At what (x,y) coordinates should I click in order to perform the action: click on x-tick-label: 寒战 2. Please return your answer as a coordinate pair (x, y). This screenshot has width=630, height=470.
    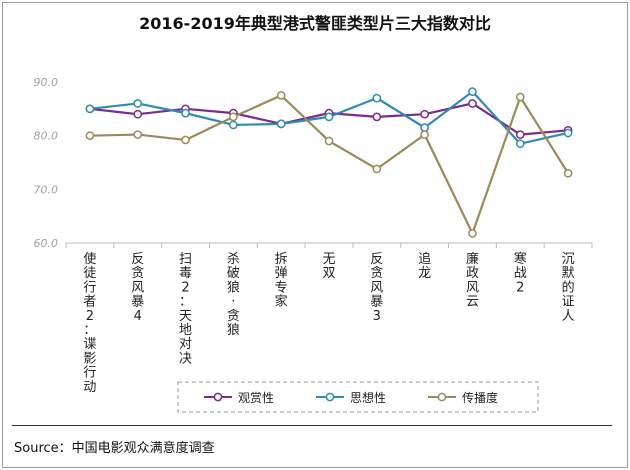
    Looking at the image, I should click on (520, 273).